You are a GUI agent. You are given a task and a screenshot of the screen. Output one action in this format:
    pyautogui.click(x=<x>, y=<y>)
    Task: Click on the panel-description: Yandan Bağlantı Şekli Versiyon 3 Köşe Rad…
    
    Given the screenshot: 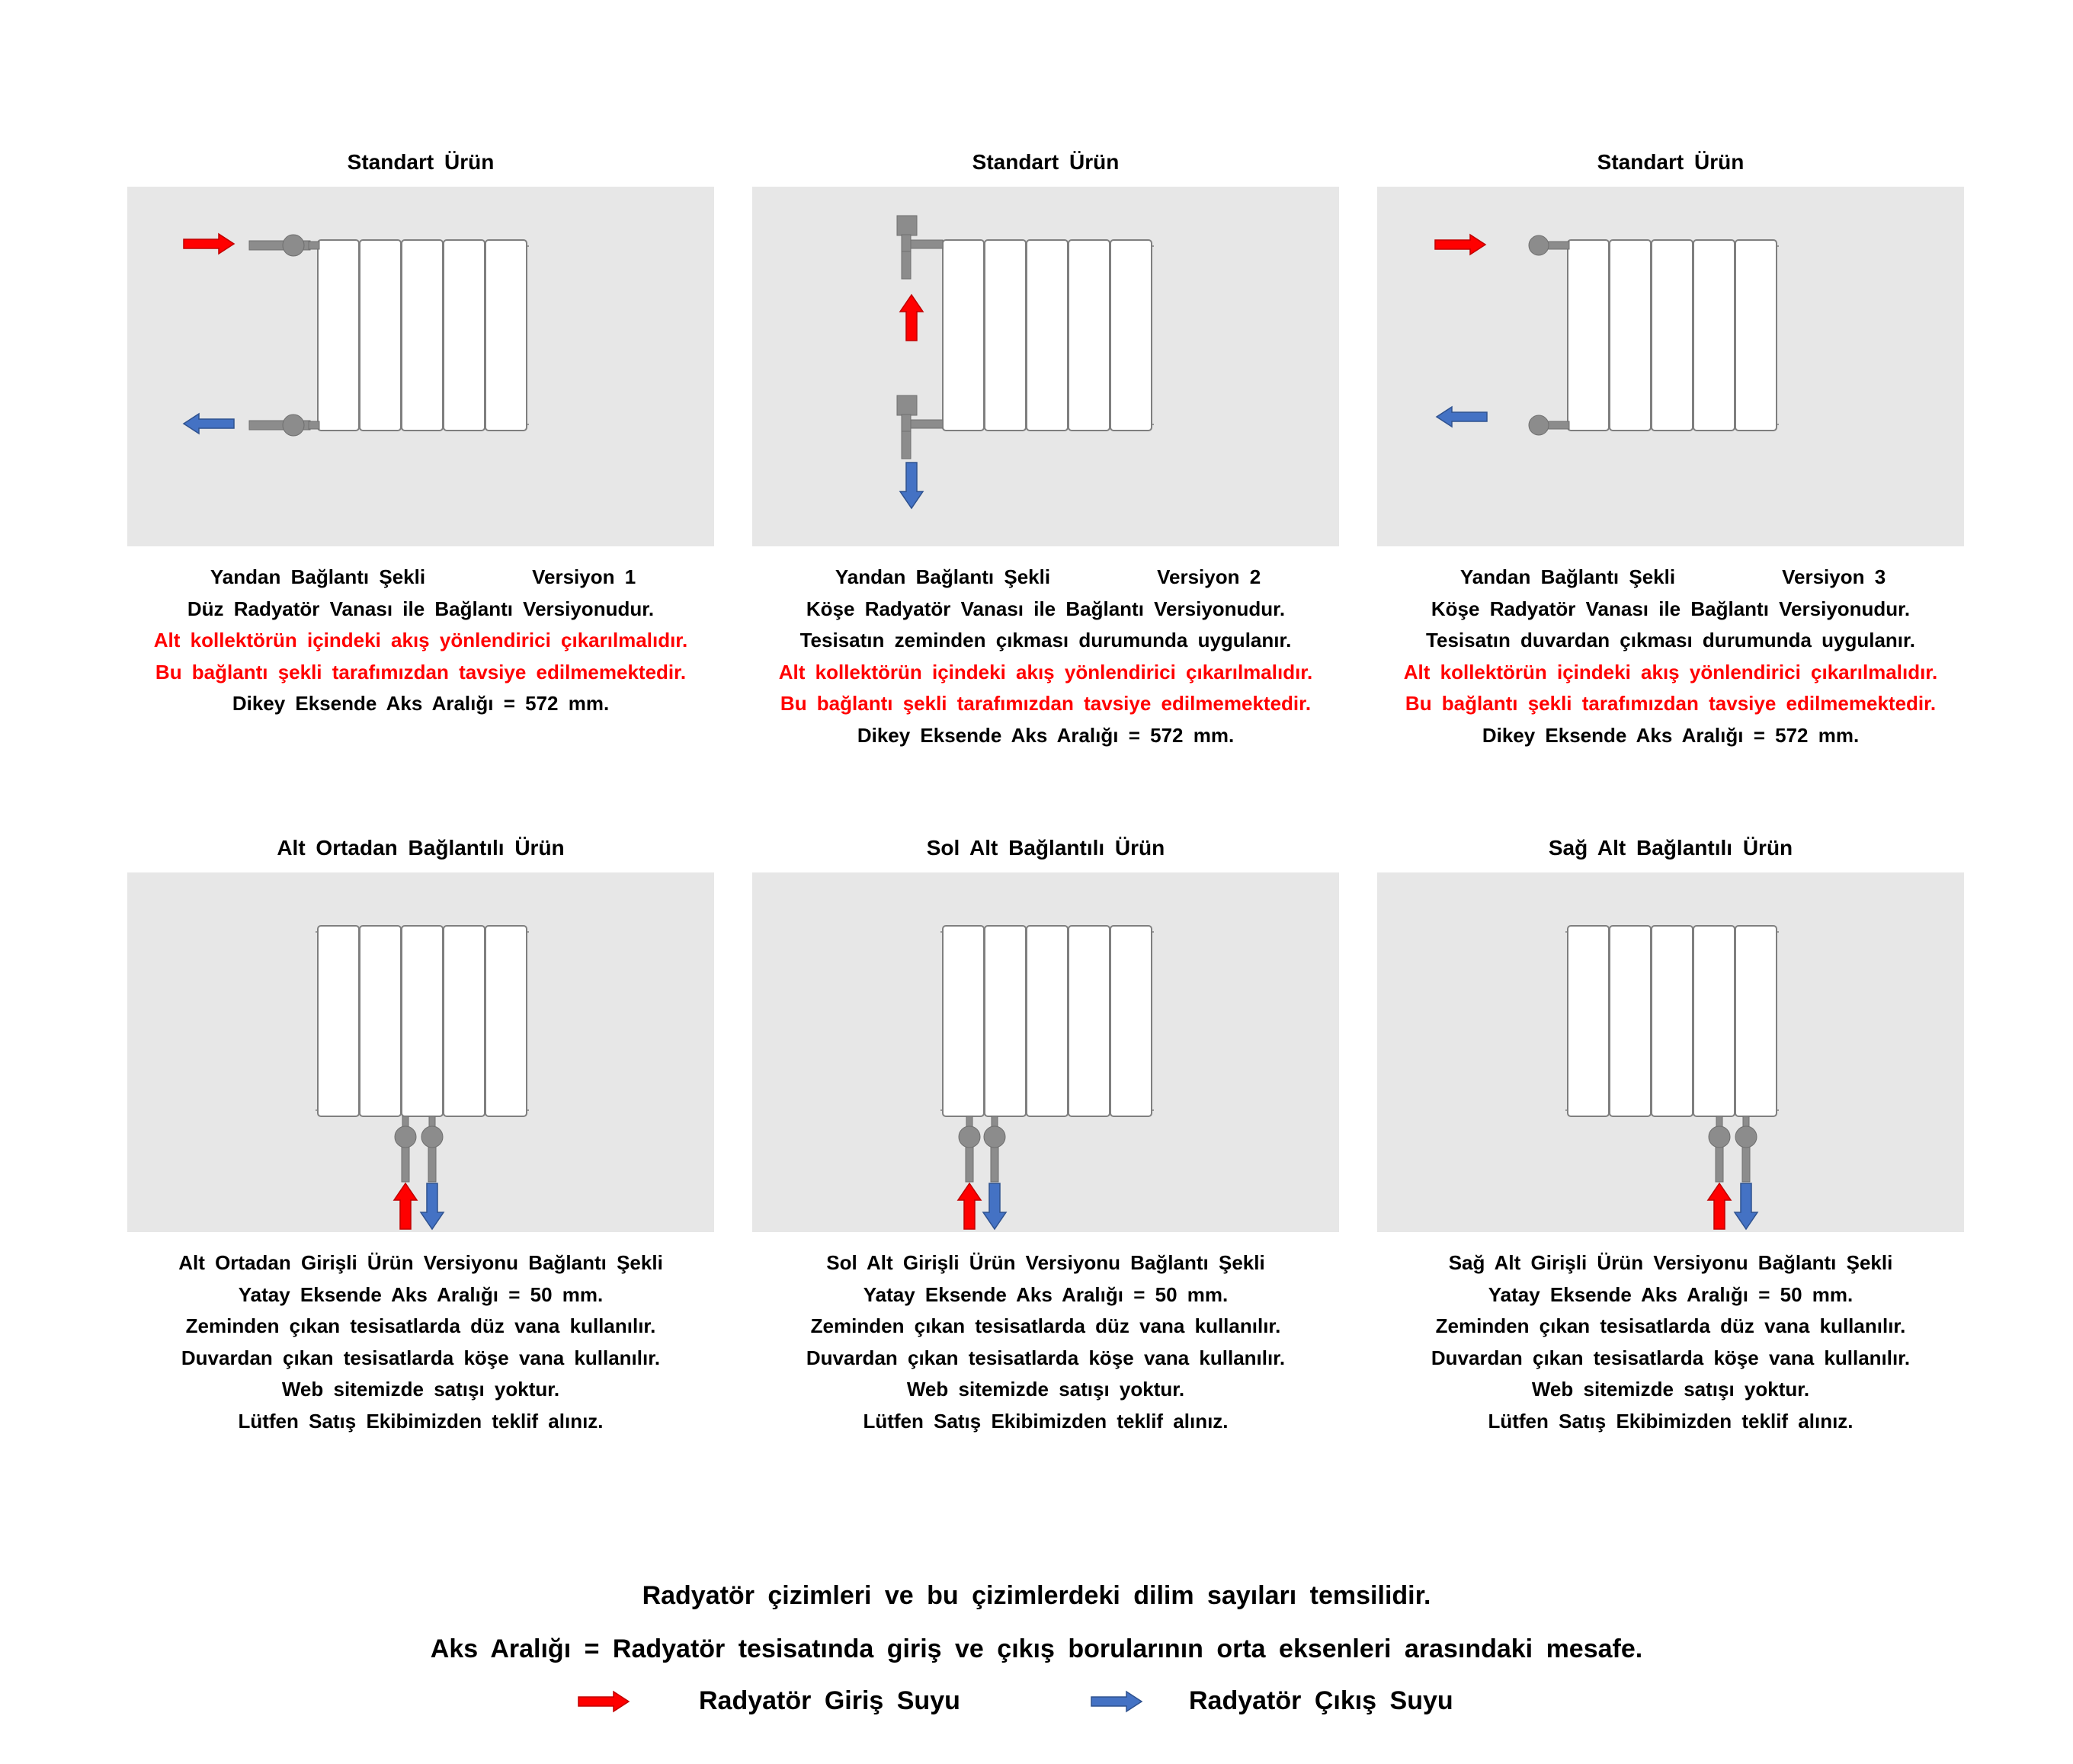 What is the action you would take?
    pyautogui.click(x=1670, y=657)
    